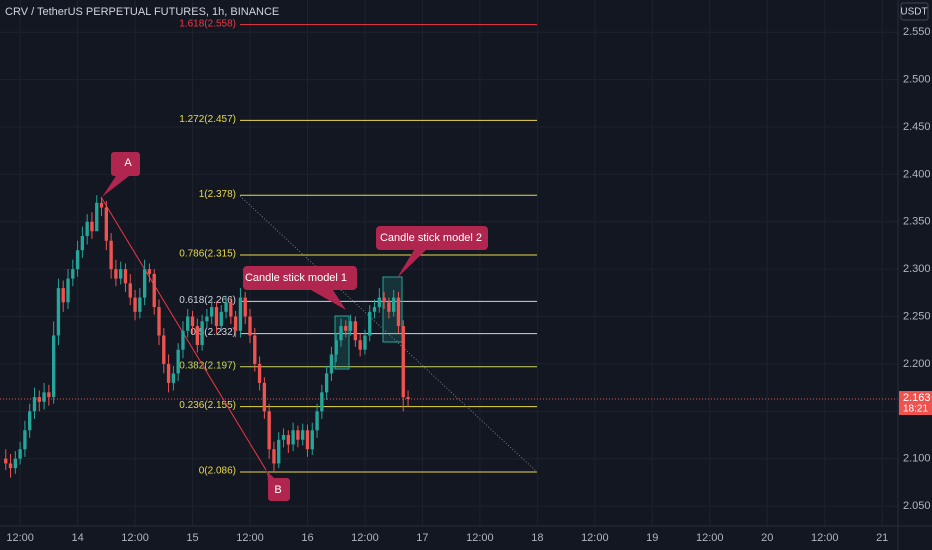  Describe the element at coordinates (917, 269) in the screenshot. I see `y-tick-label: 2.300` at that location.